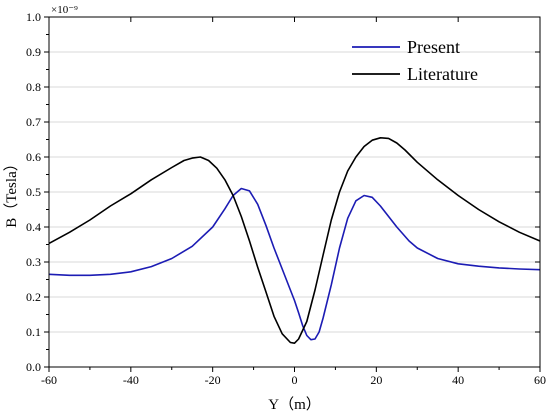  Describe the element at coordinates (64, 10) in the screenshot. I see `y-axis-multiplier: ×10⁻⁹` at that location.